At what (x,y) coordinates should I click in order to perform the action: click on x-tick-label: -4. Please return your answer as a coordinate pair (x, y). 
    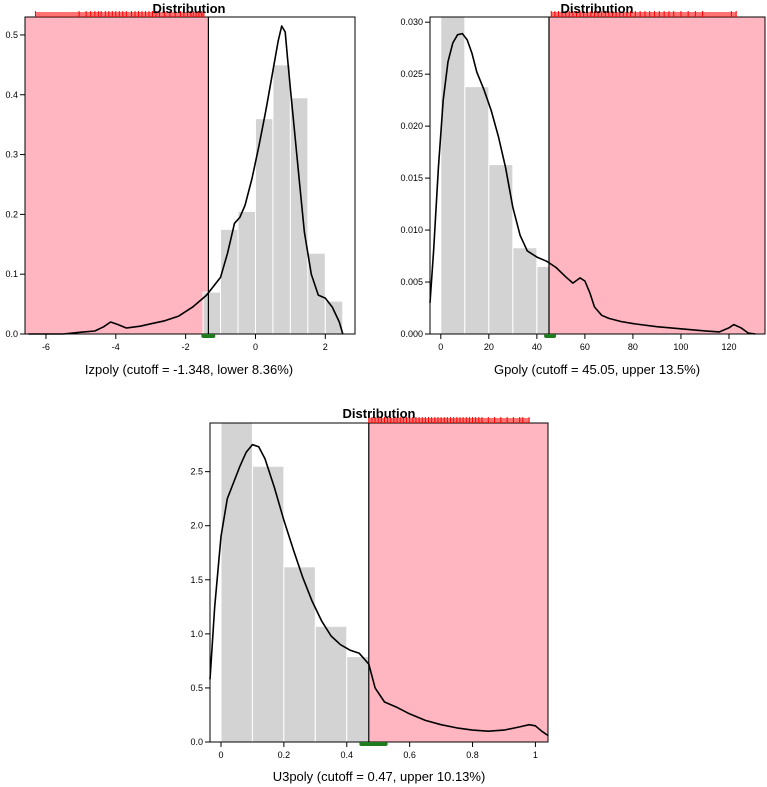
    Looking at the image, I should click on (116, 347).